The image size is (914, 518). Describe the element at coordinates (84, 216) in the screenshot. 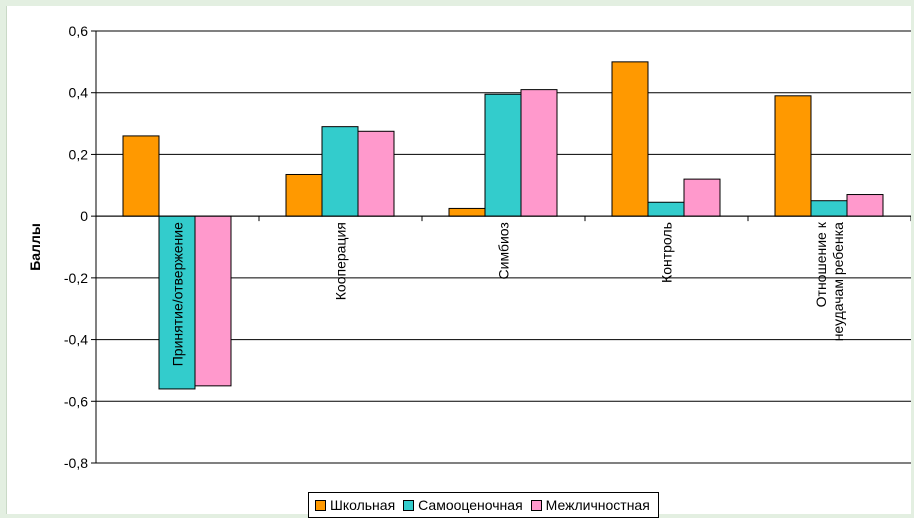

I see `y-tick-label: 0` at that location.